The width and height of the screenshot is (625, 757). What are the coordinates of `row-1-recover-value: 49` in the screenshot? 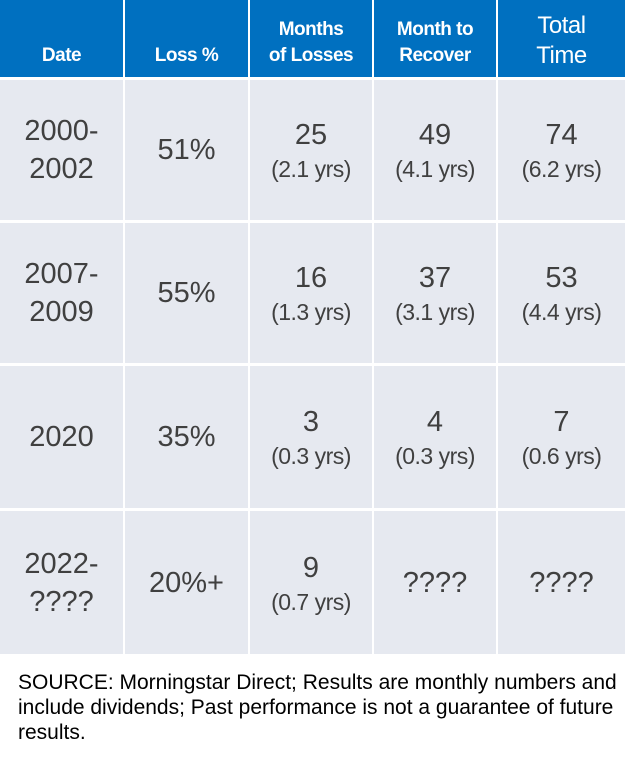 It's located at (435, 135).